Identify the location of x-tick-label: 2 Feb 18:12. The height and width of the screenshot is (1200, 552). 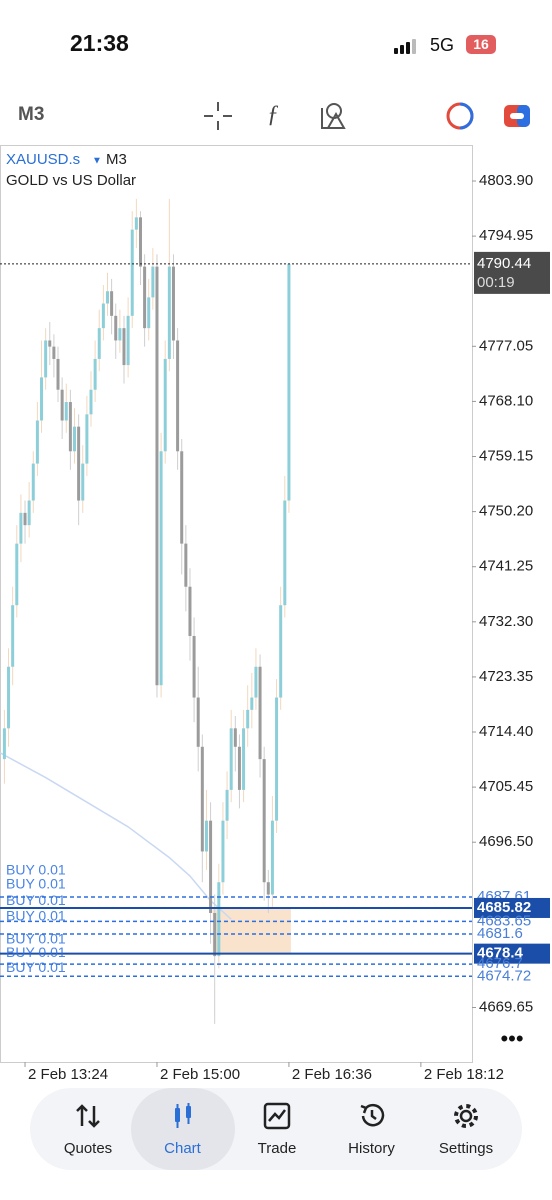
(464, 1074).